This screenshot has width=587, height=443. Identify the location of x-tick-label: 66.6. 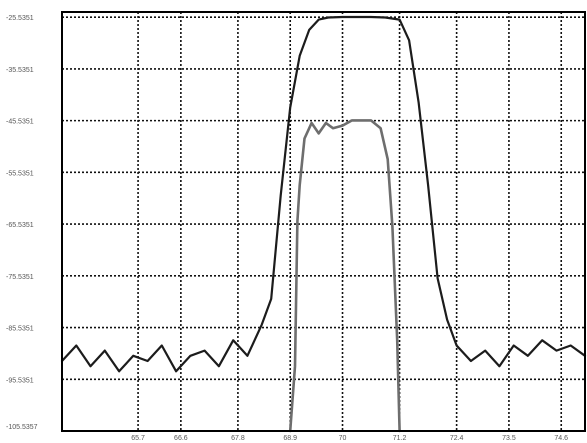
(181, 438).